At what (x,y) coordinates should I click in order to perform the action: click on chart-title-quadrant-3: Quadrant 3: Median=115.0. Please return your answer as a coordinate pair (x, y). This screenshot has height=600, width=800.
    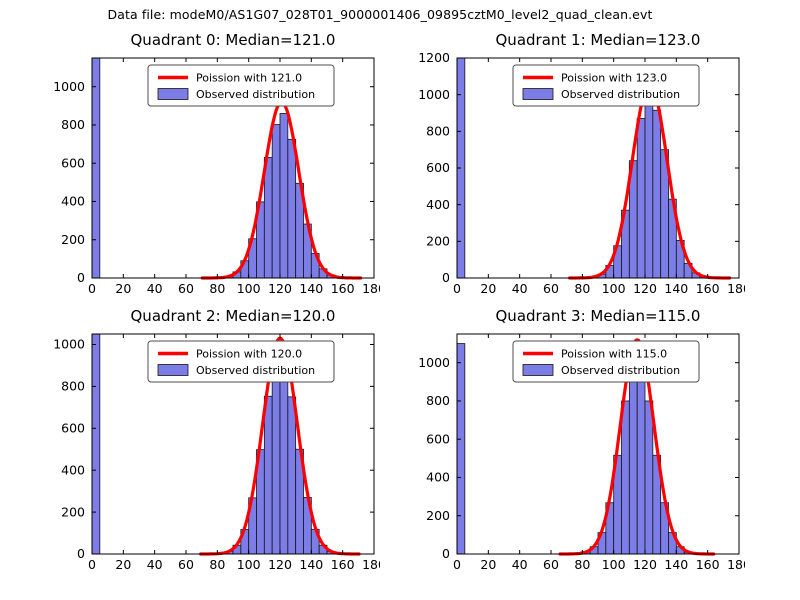
    Looking at the image, I should click on (598, 316).